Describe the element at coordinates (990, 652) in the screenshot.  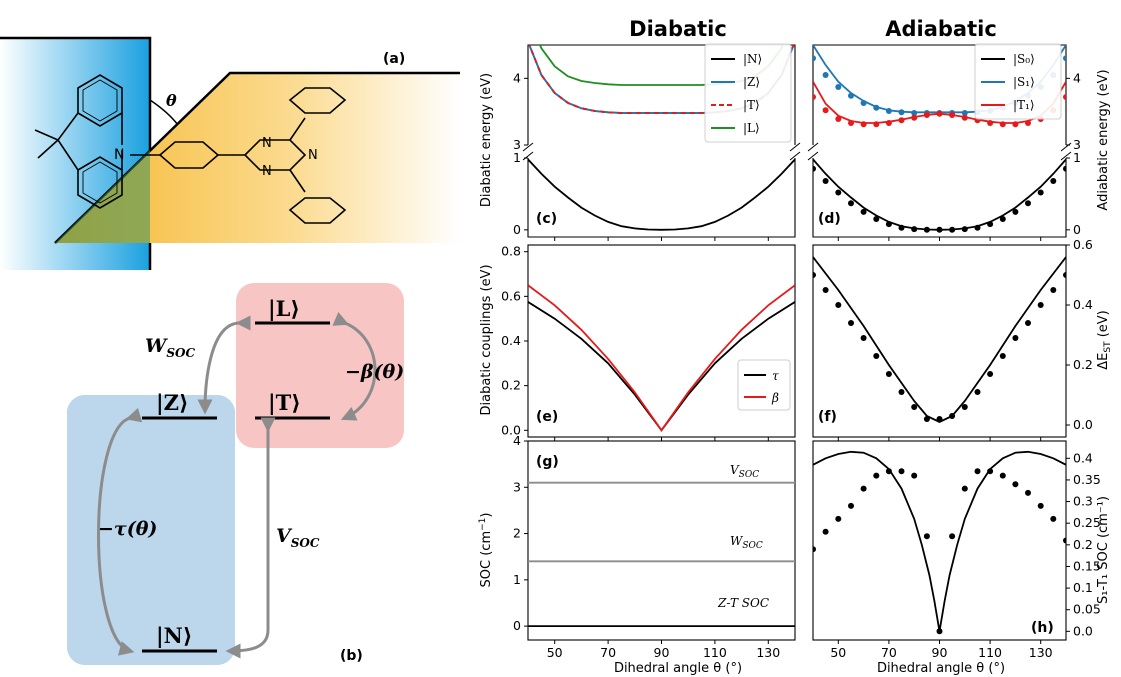
I see `h-xtick-label: 110` at that location.